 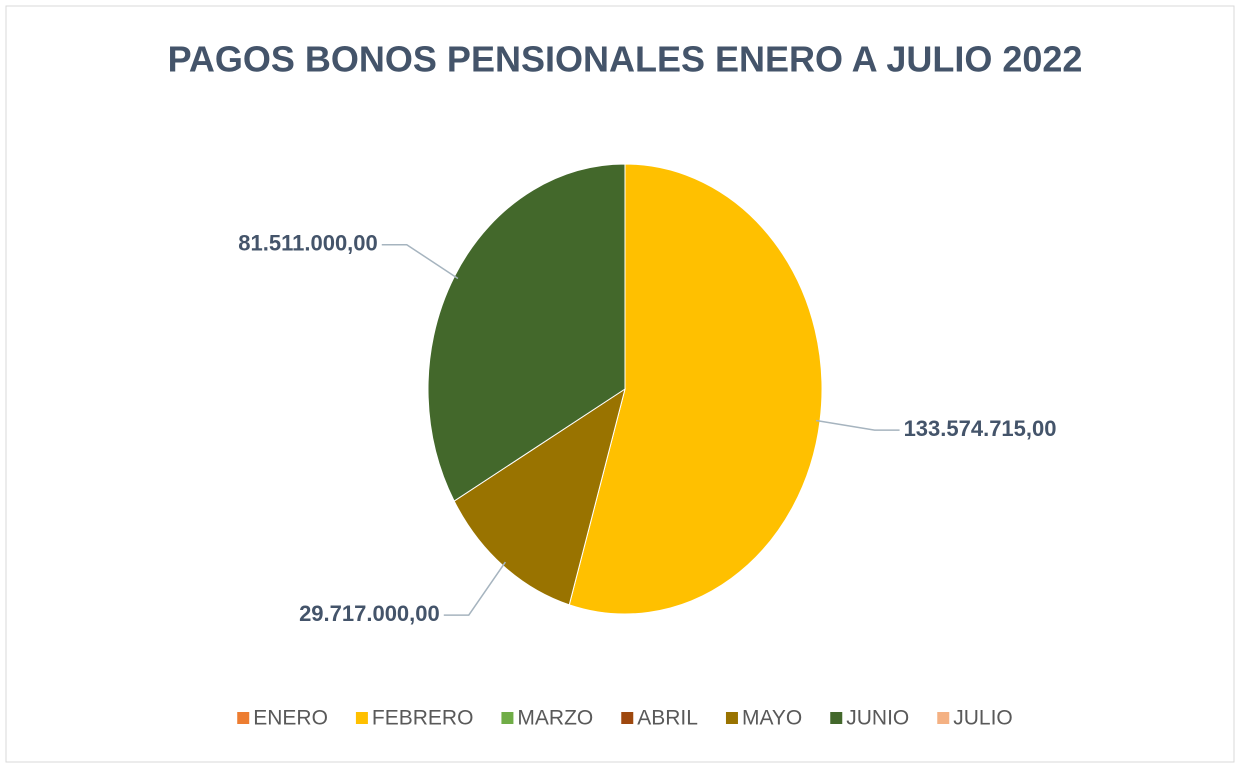 I want to click on legend-label: ENERO, so click(x=290, y=718).